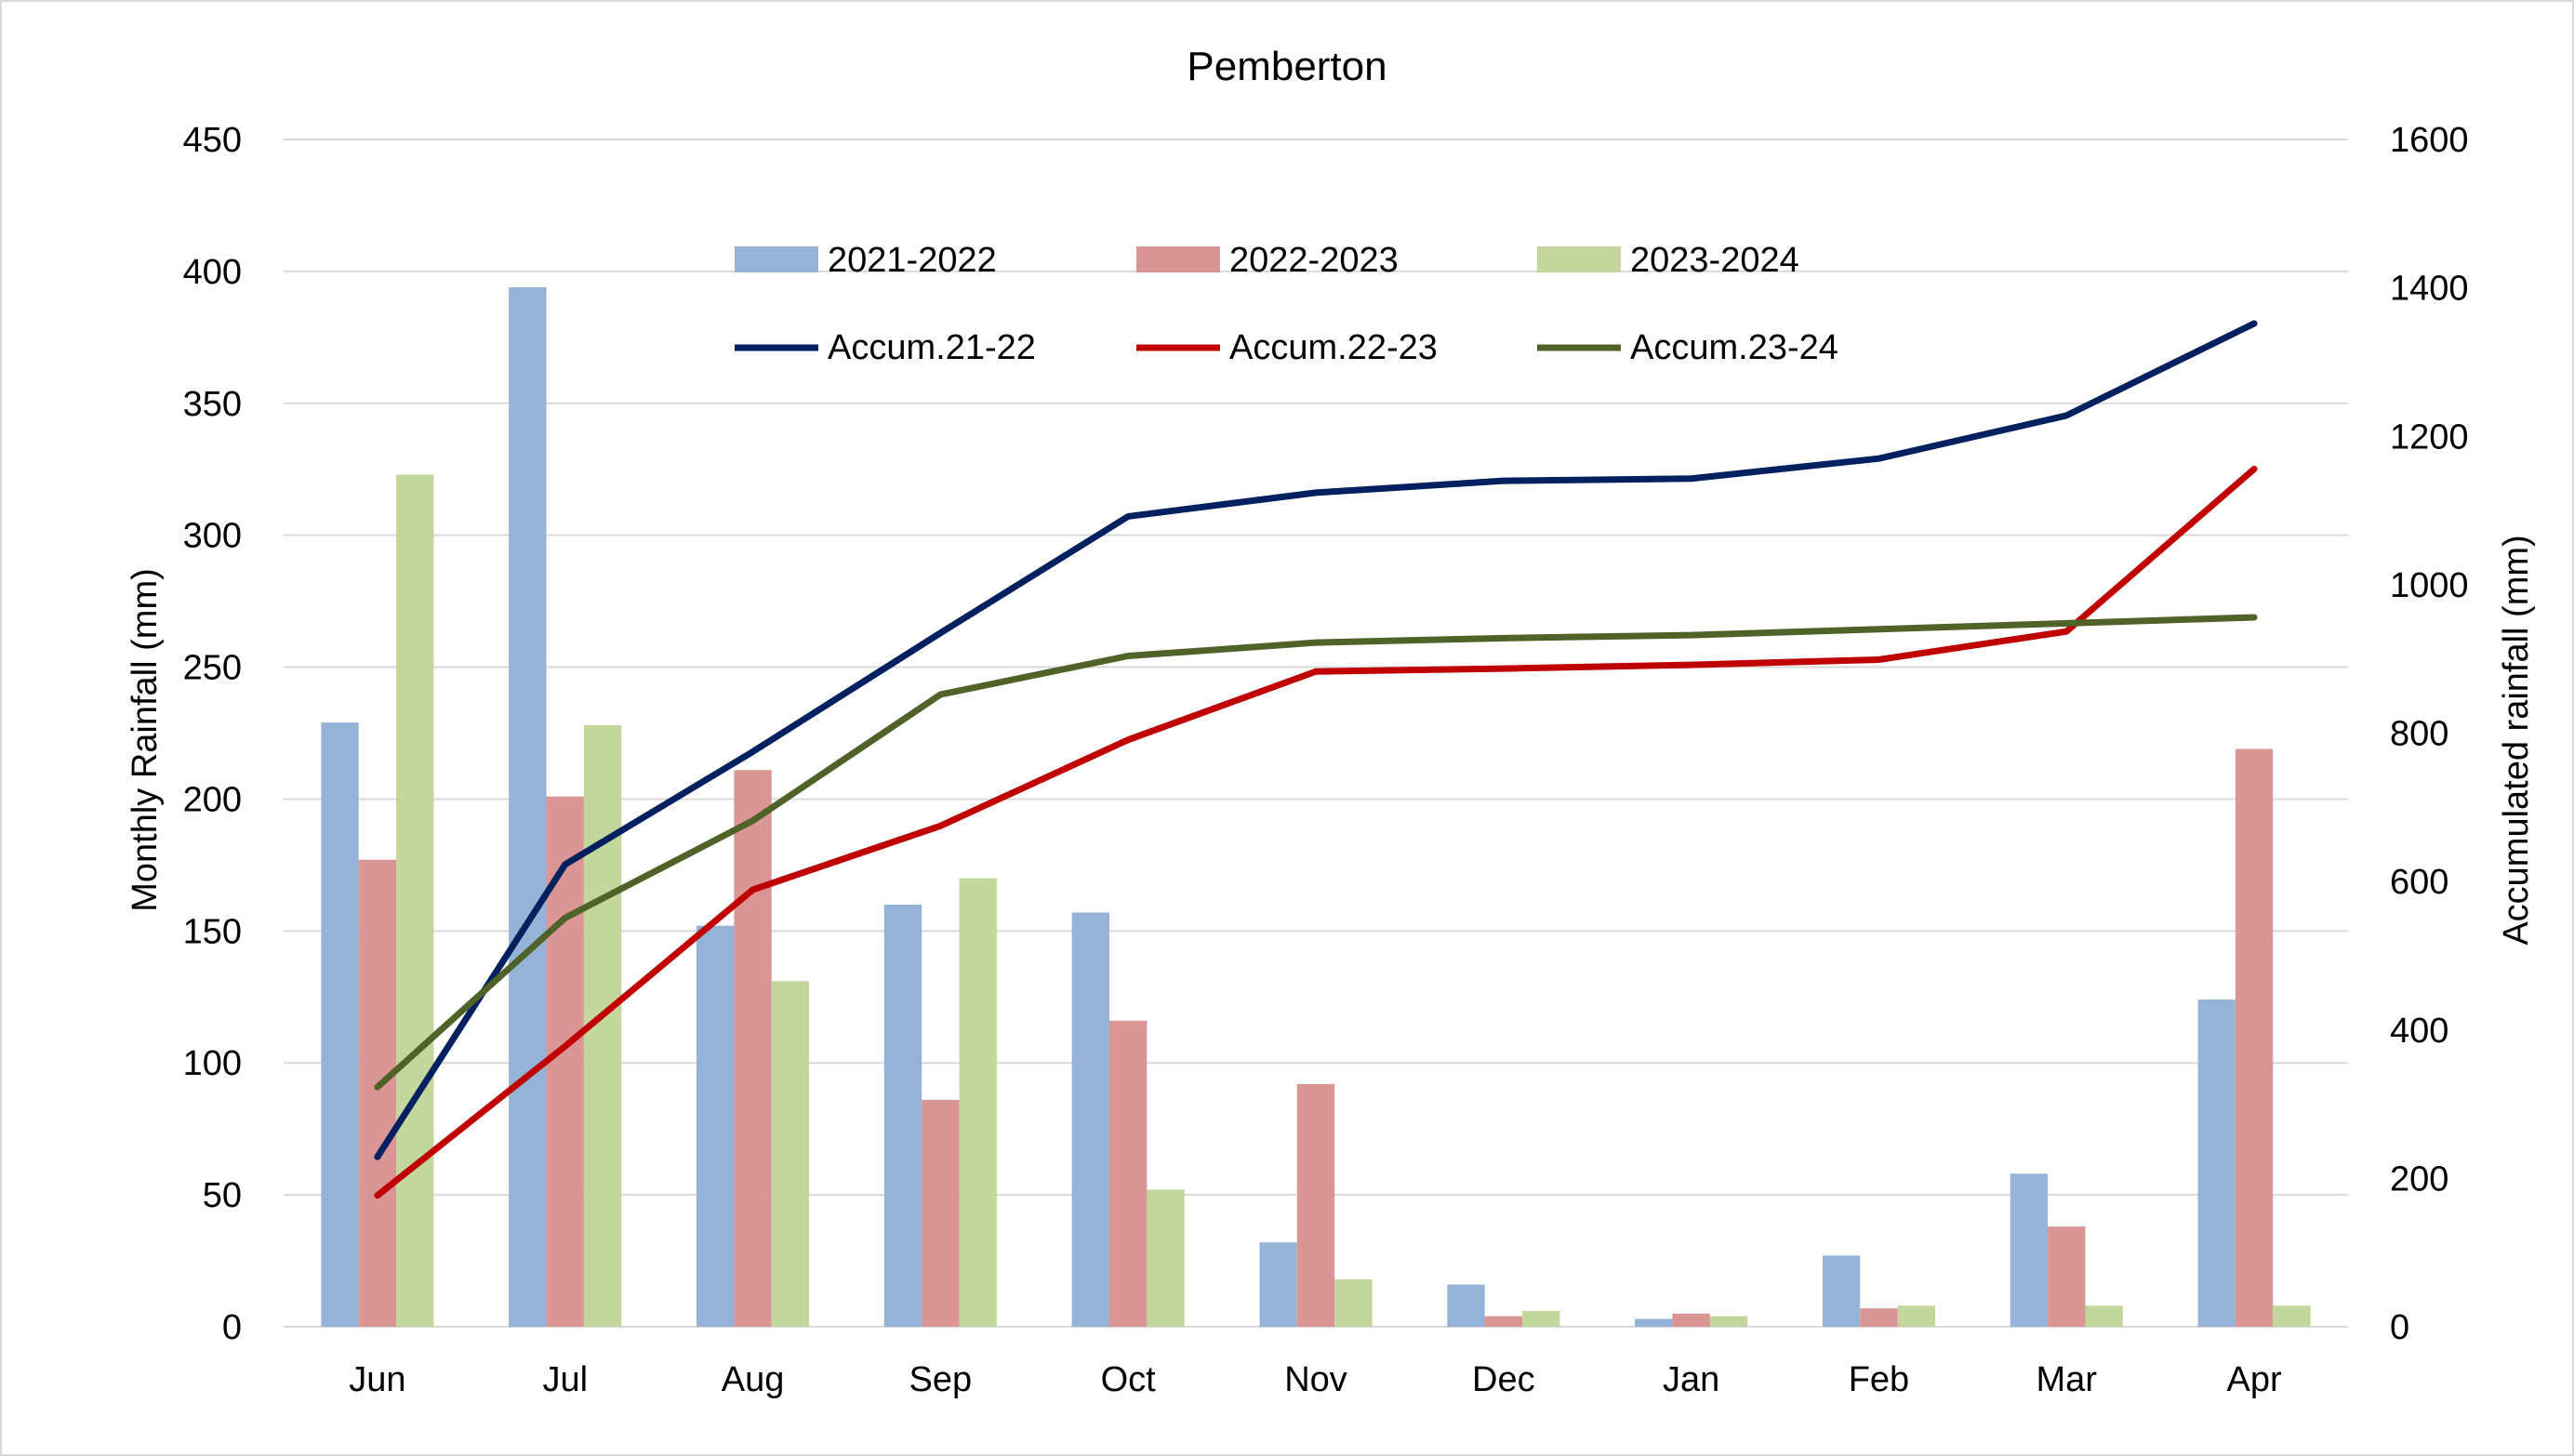 The height and width of the screenshot is (1456, 2574). Describe the element at coordinates (932, 347) in the screenshot. I see `legend-label: Accum.21-22` at that location.